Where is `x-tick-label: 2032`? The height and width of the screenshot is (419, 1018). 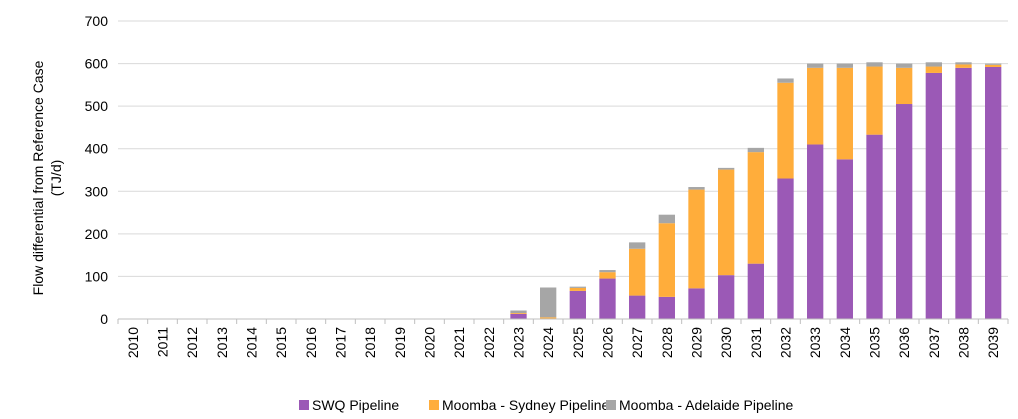
x-tick-label: 2032 is located at coordinates (786, 342).